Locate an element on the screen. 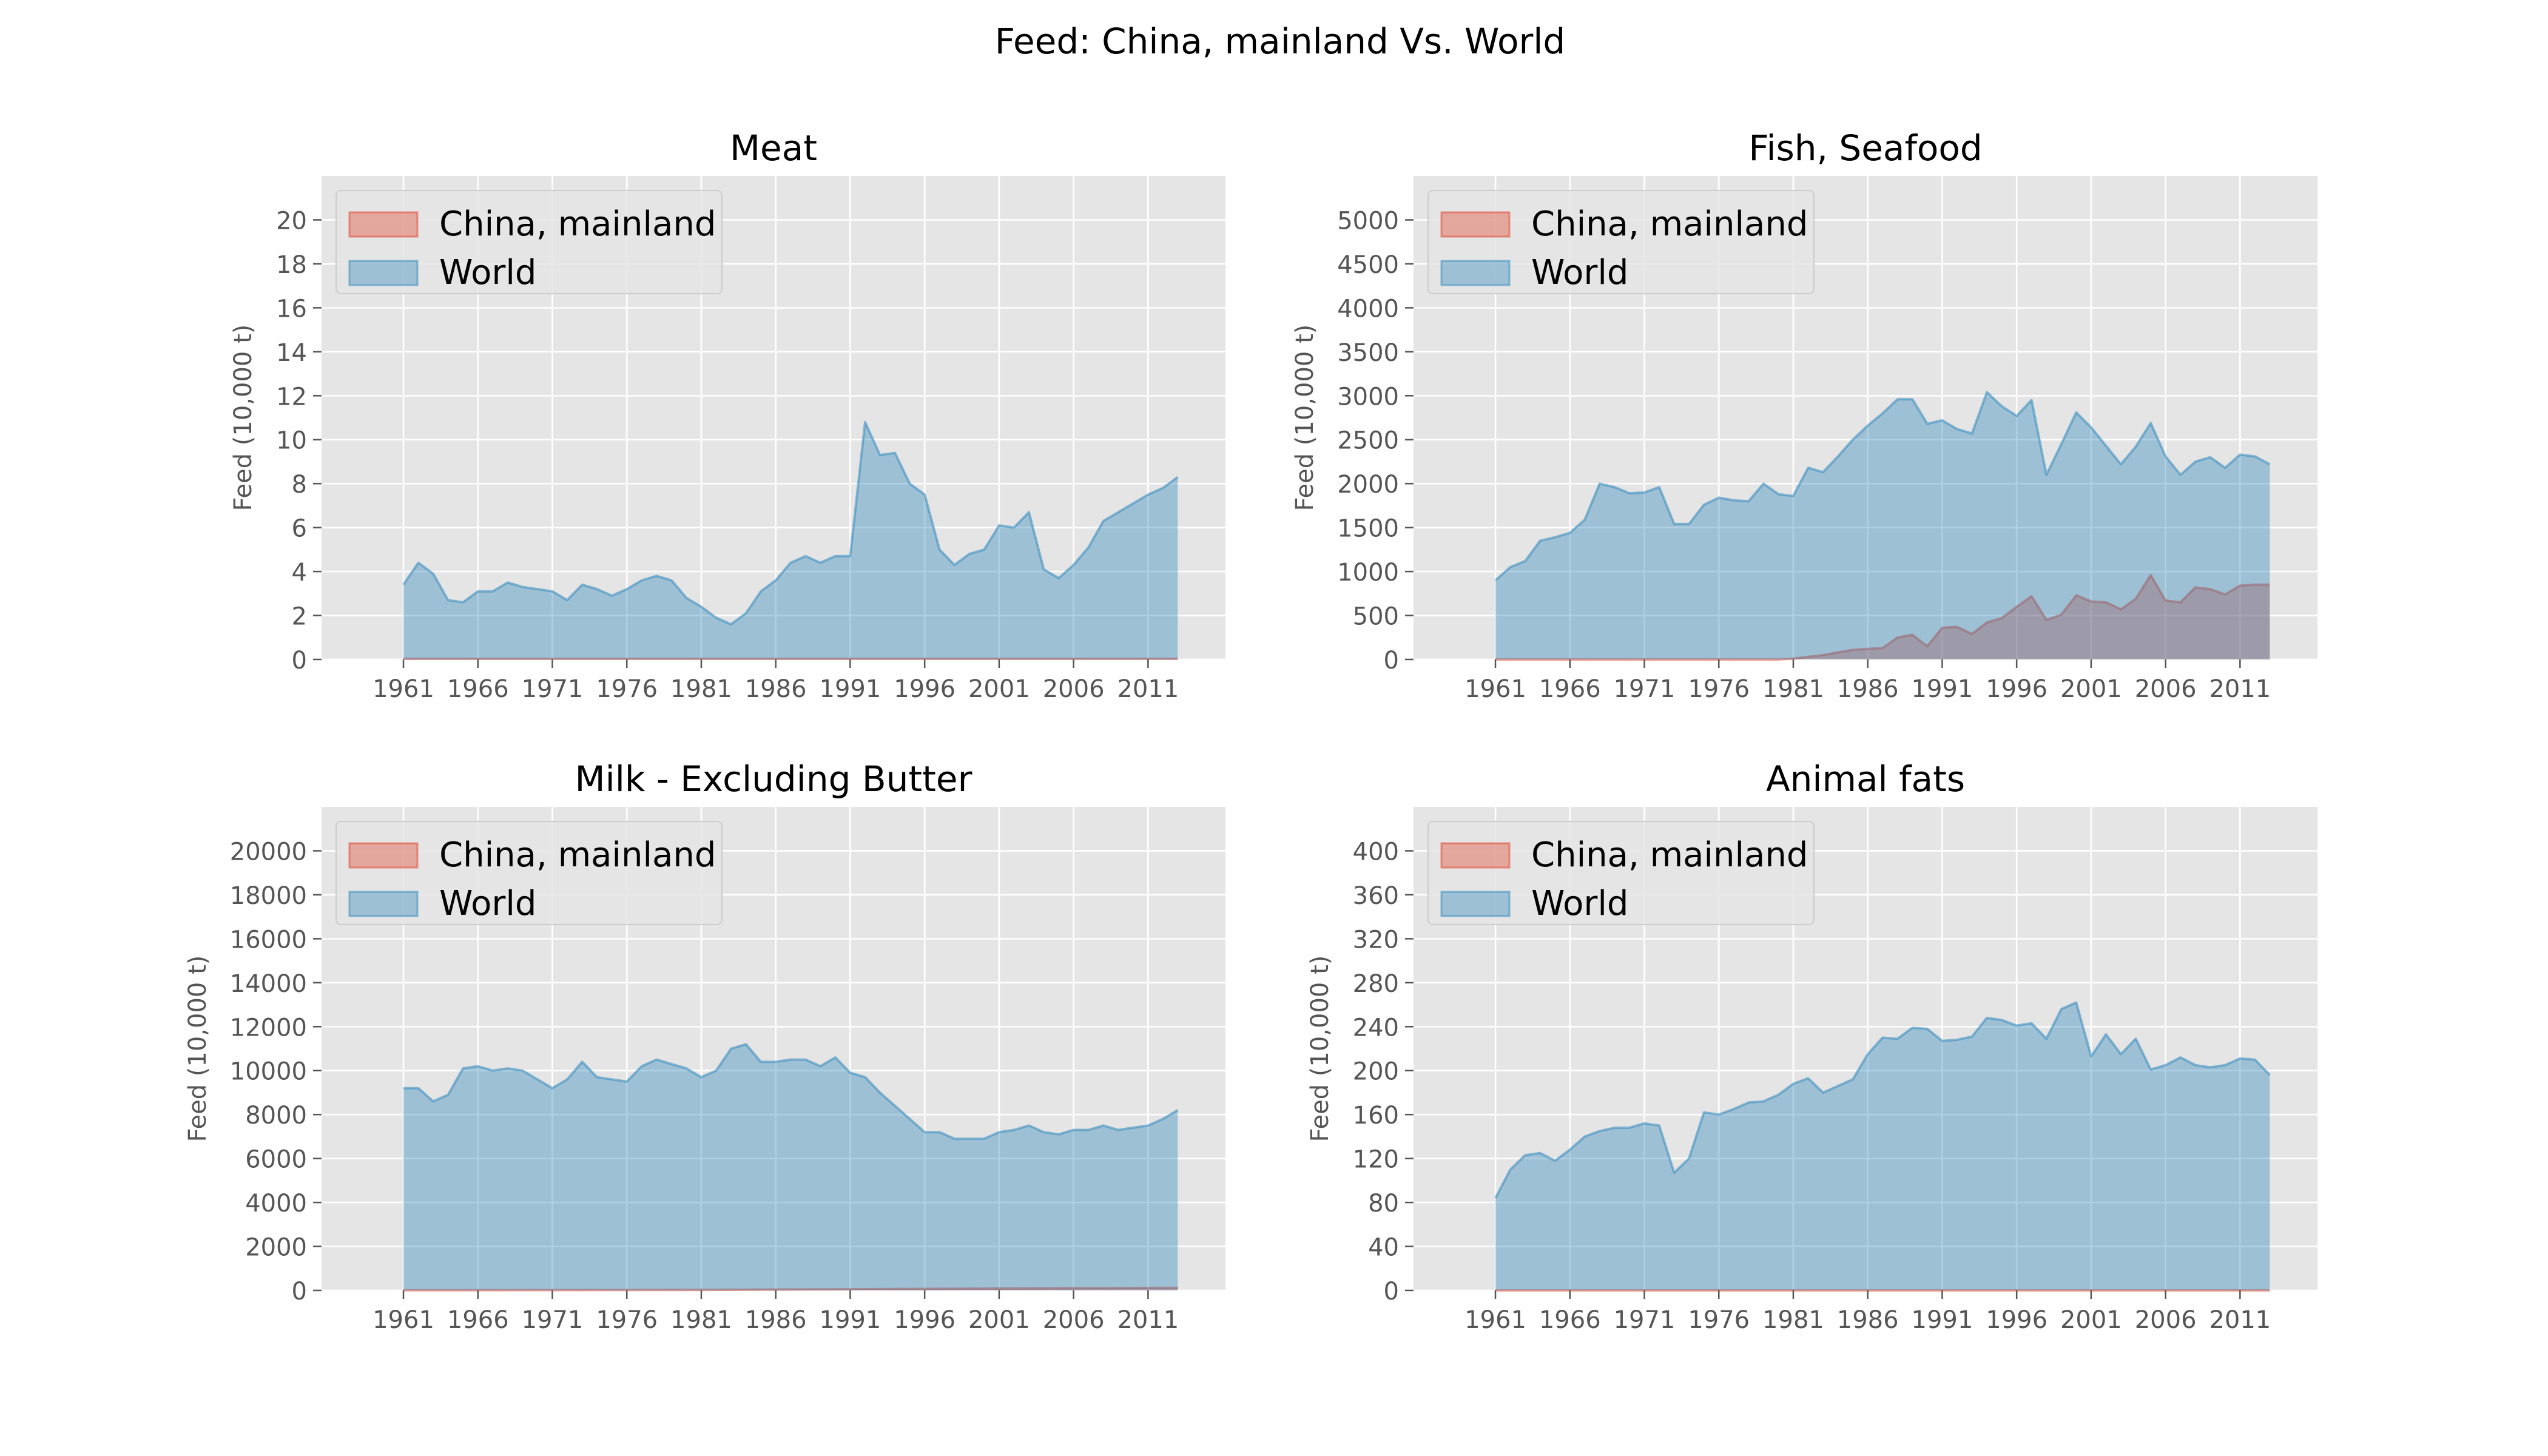 The height and width of the screenshot is (1456, 2548). y-tick-label: 2500 is located at coordinates (1368, 441).